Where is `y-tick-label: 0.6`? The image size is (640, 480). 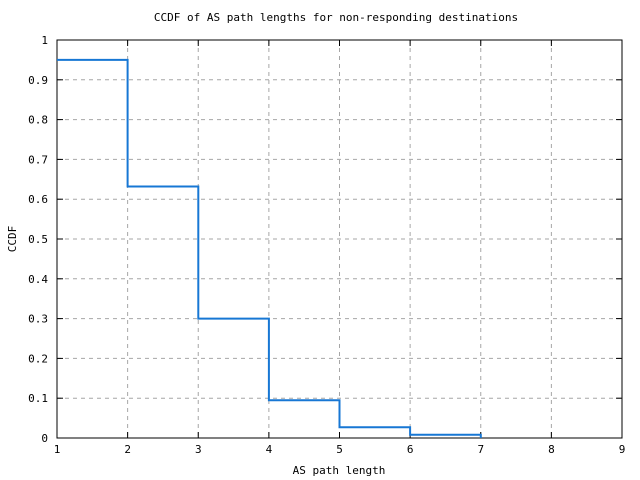 y-tick-label: 0.6 is located at coordinates (38, 199).